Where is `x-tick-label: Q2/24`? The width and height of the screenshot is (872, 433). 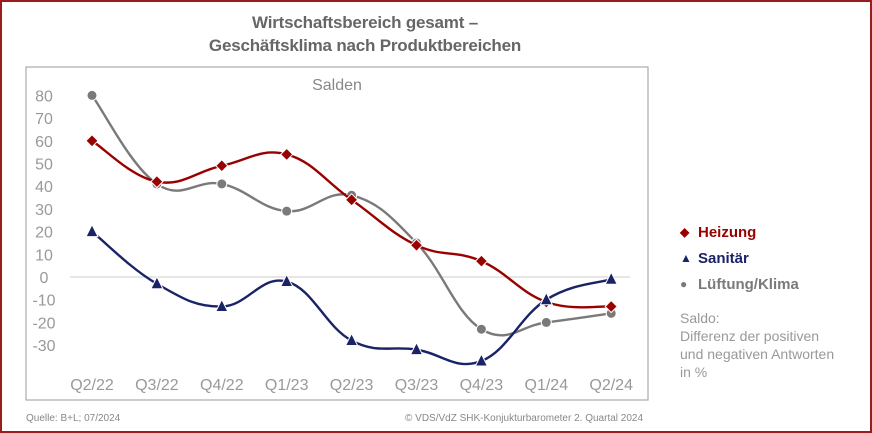
x-tick-label: Q2/24 is located at coordinates (611, 385).